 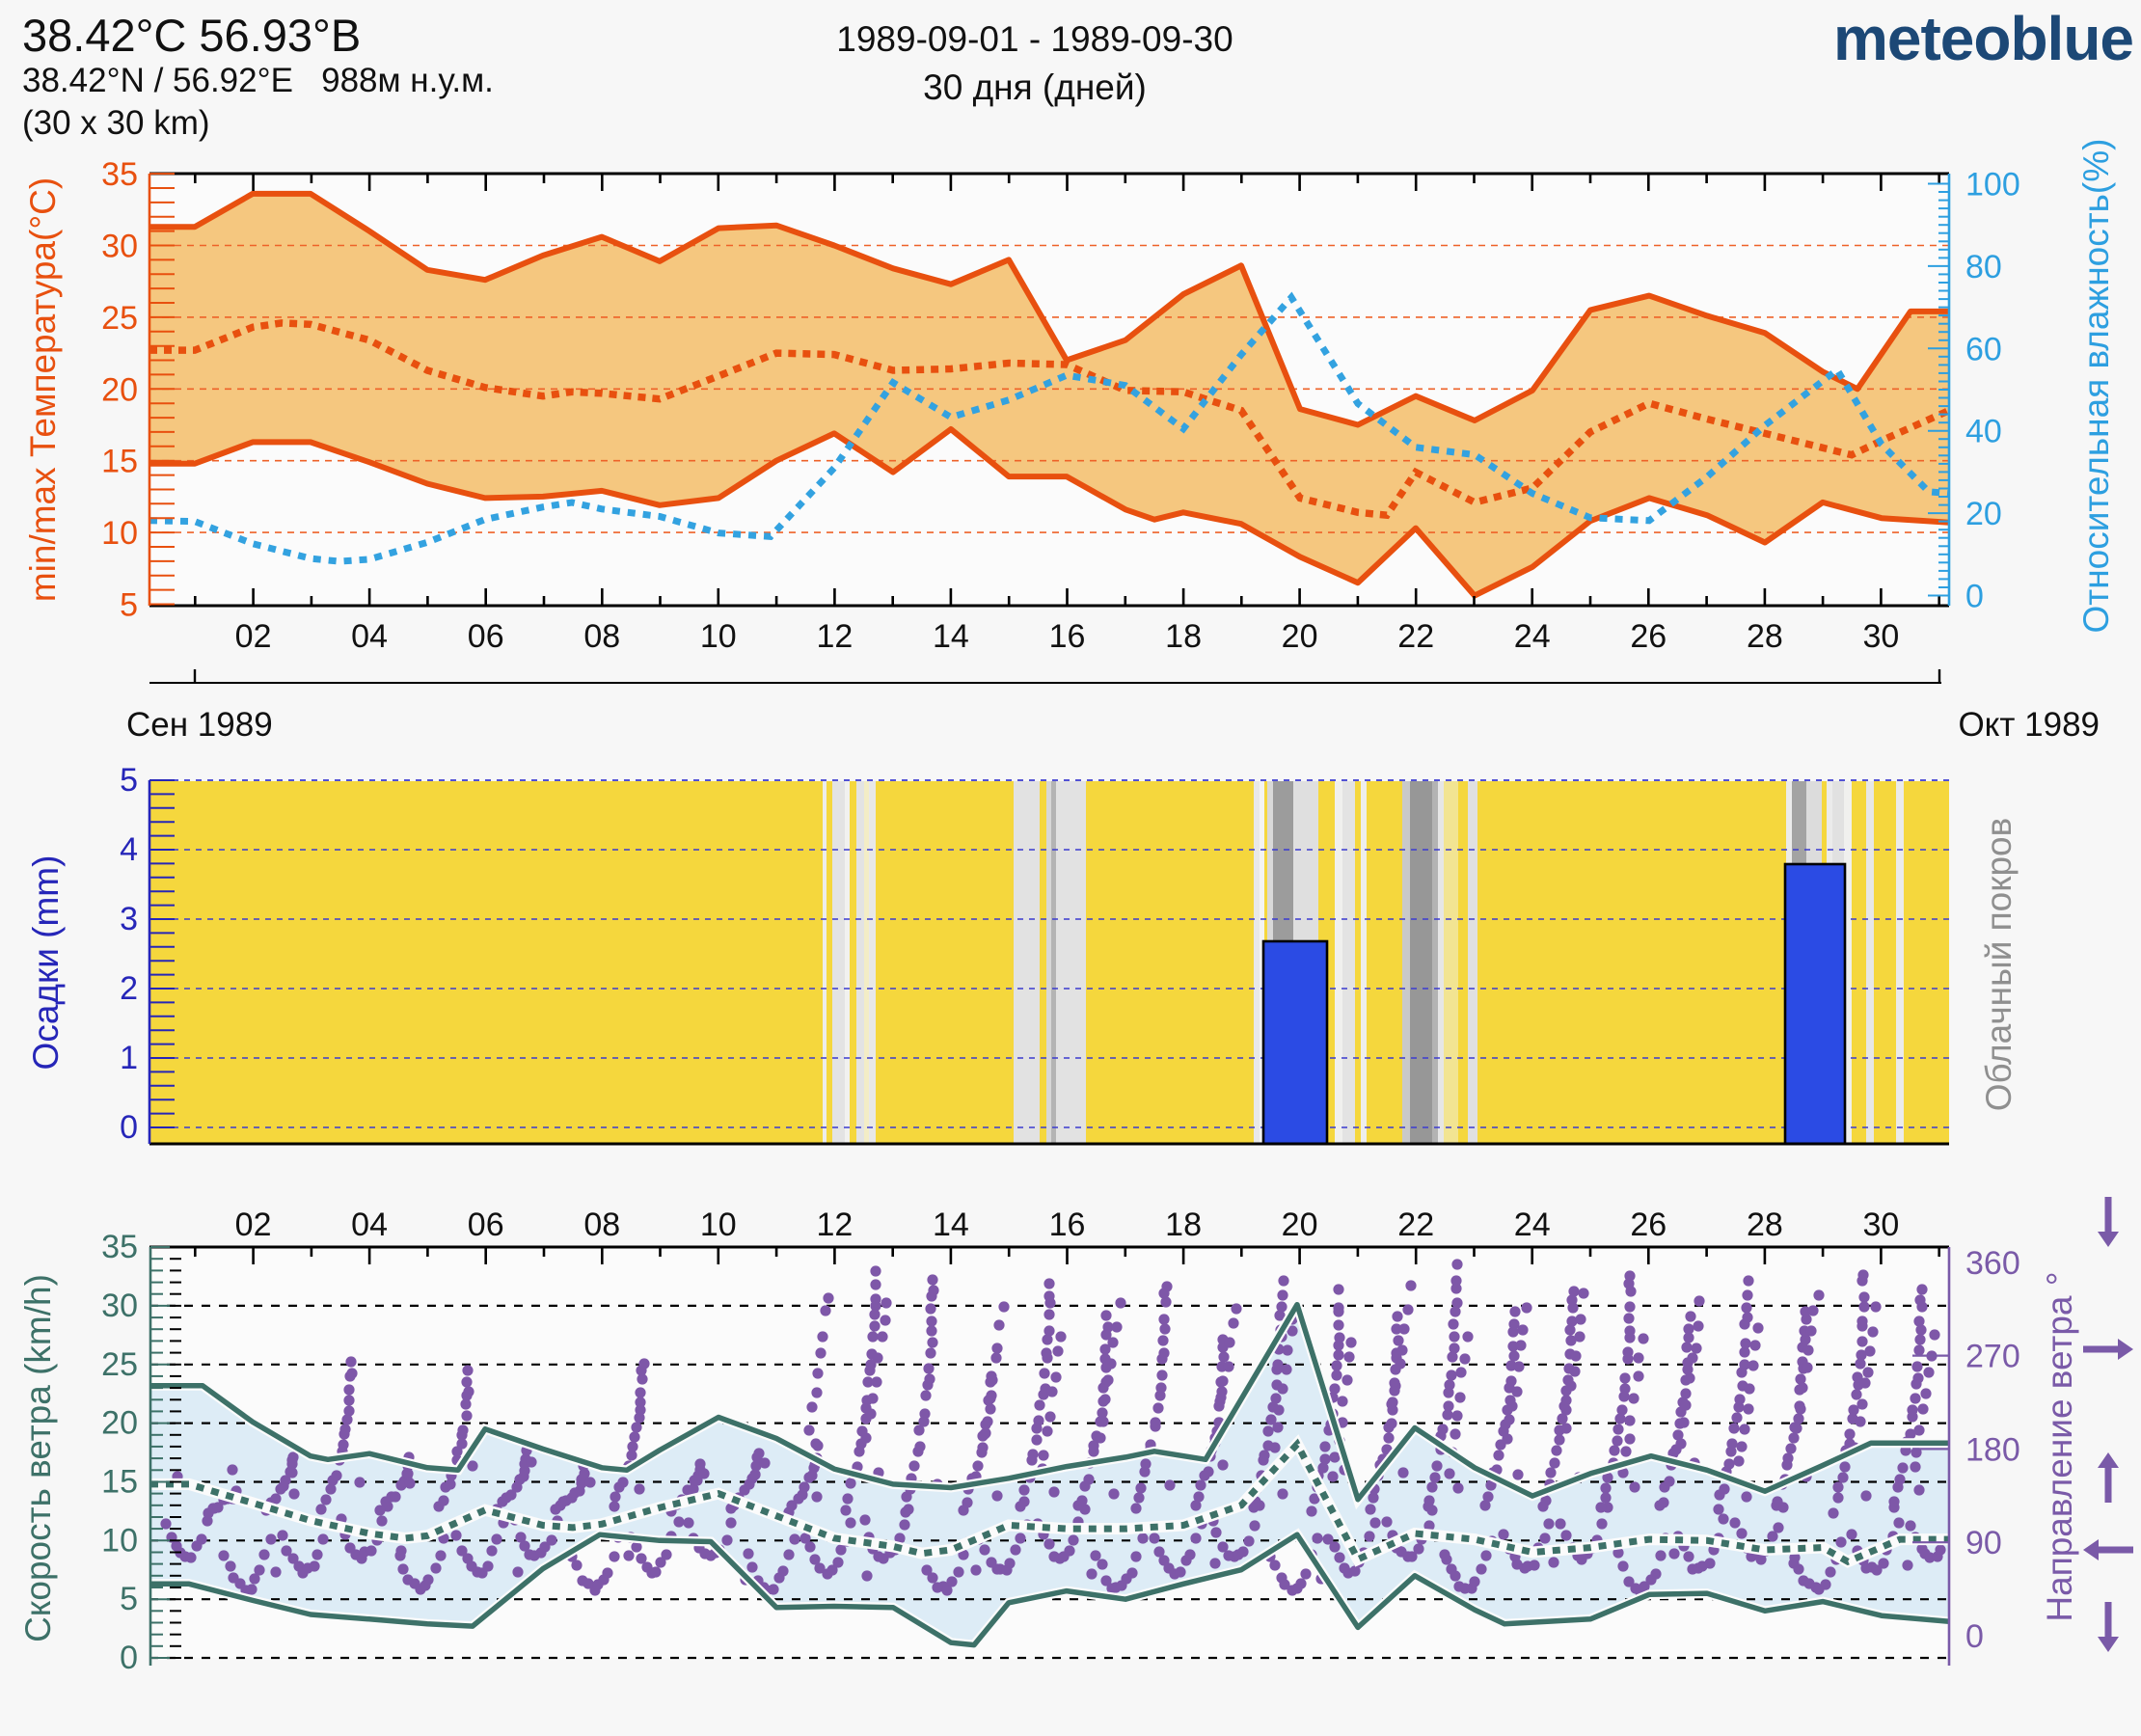 What do you see at coordinates (2029, 725) in the screenshot?
I see `svg-text: Окт 1989` at bounding box center [2029, 725].